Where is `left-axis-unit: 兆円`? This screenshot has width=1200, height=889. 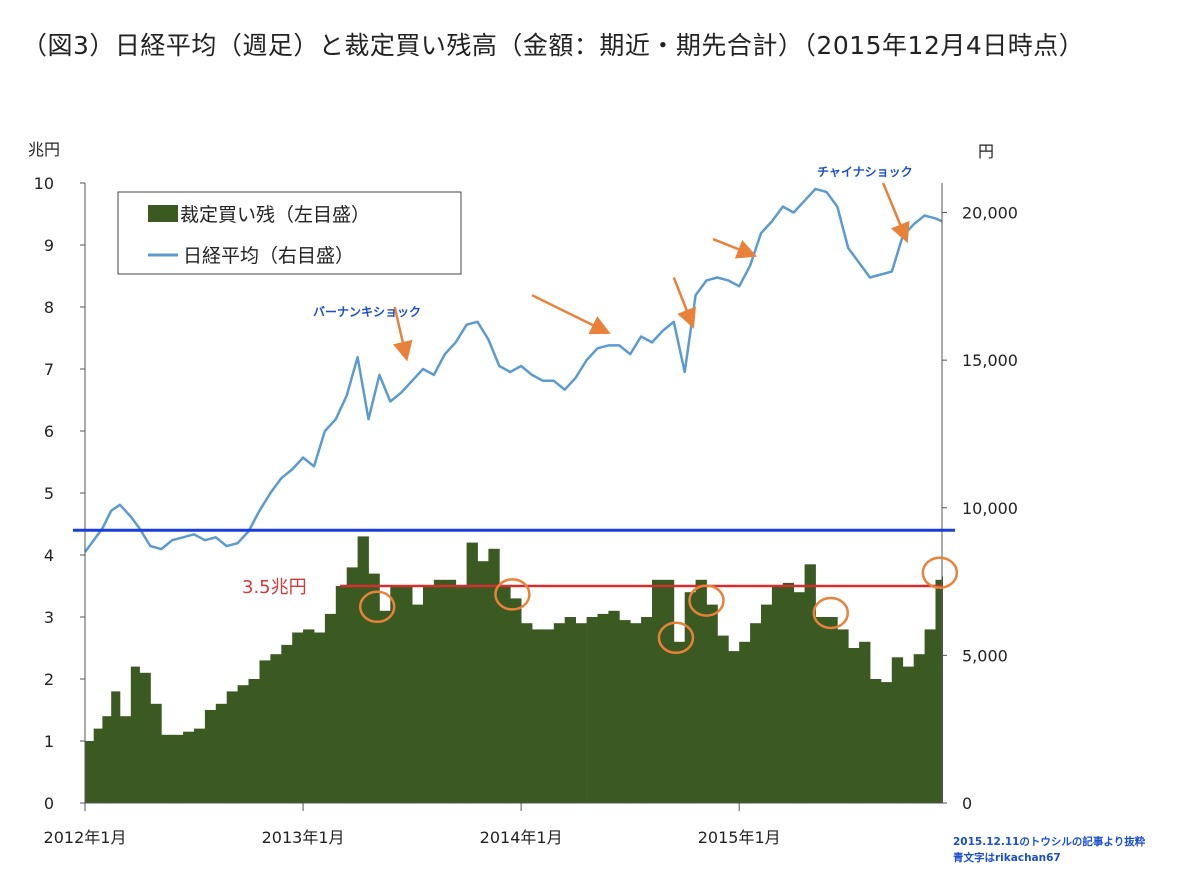 left-axis-unit: 兆円 is located at coordinates (44, 149).